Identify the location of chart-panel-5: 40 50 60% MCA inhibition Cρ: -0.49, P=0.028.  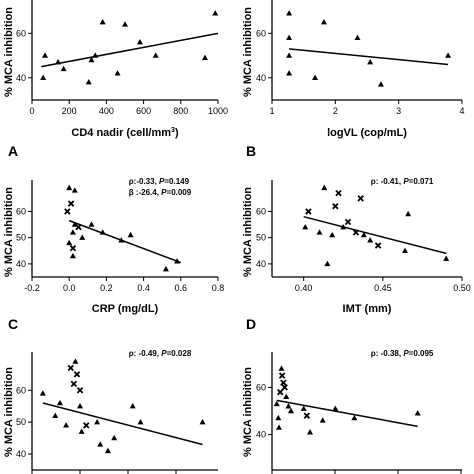
(110, 393).